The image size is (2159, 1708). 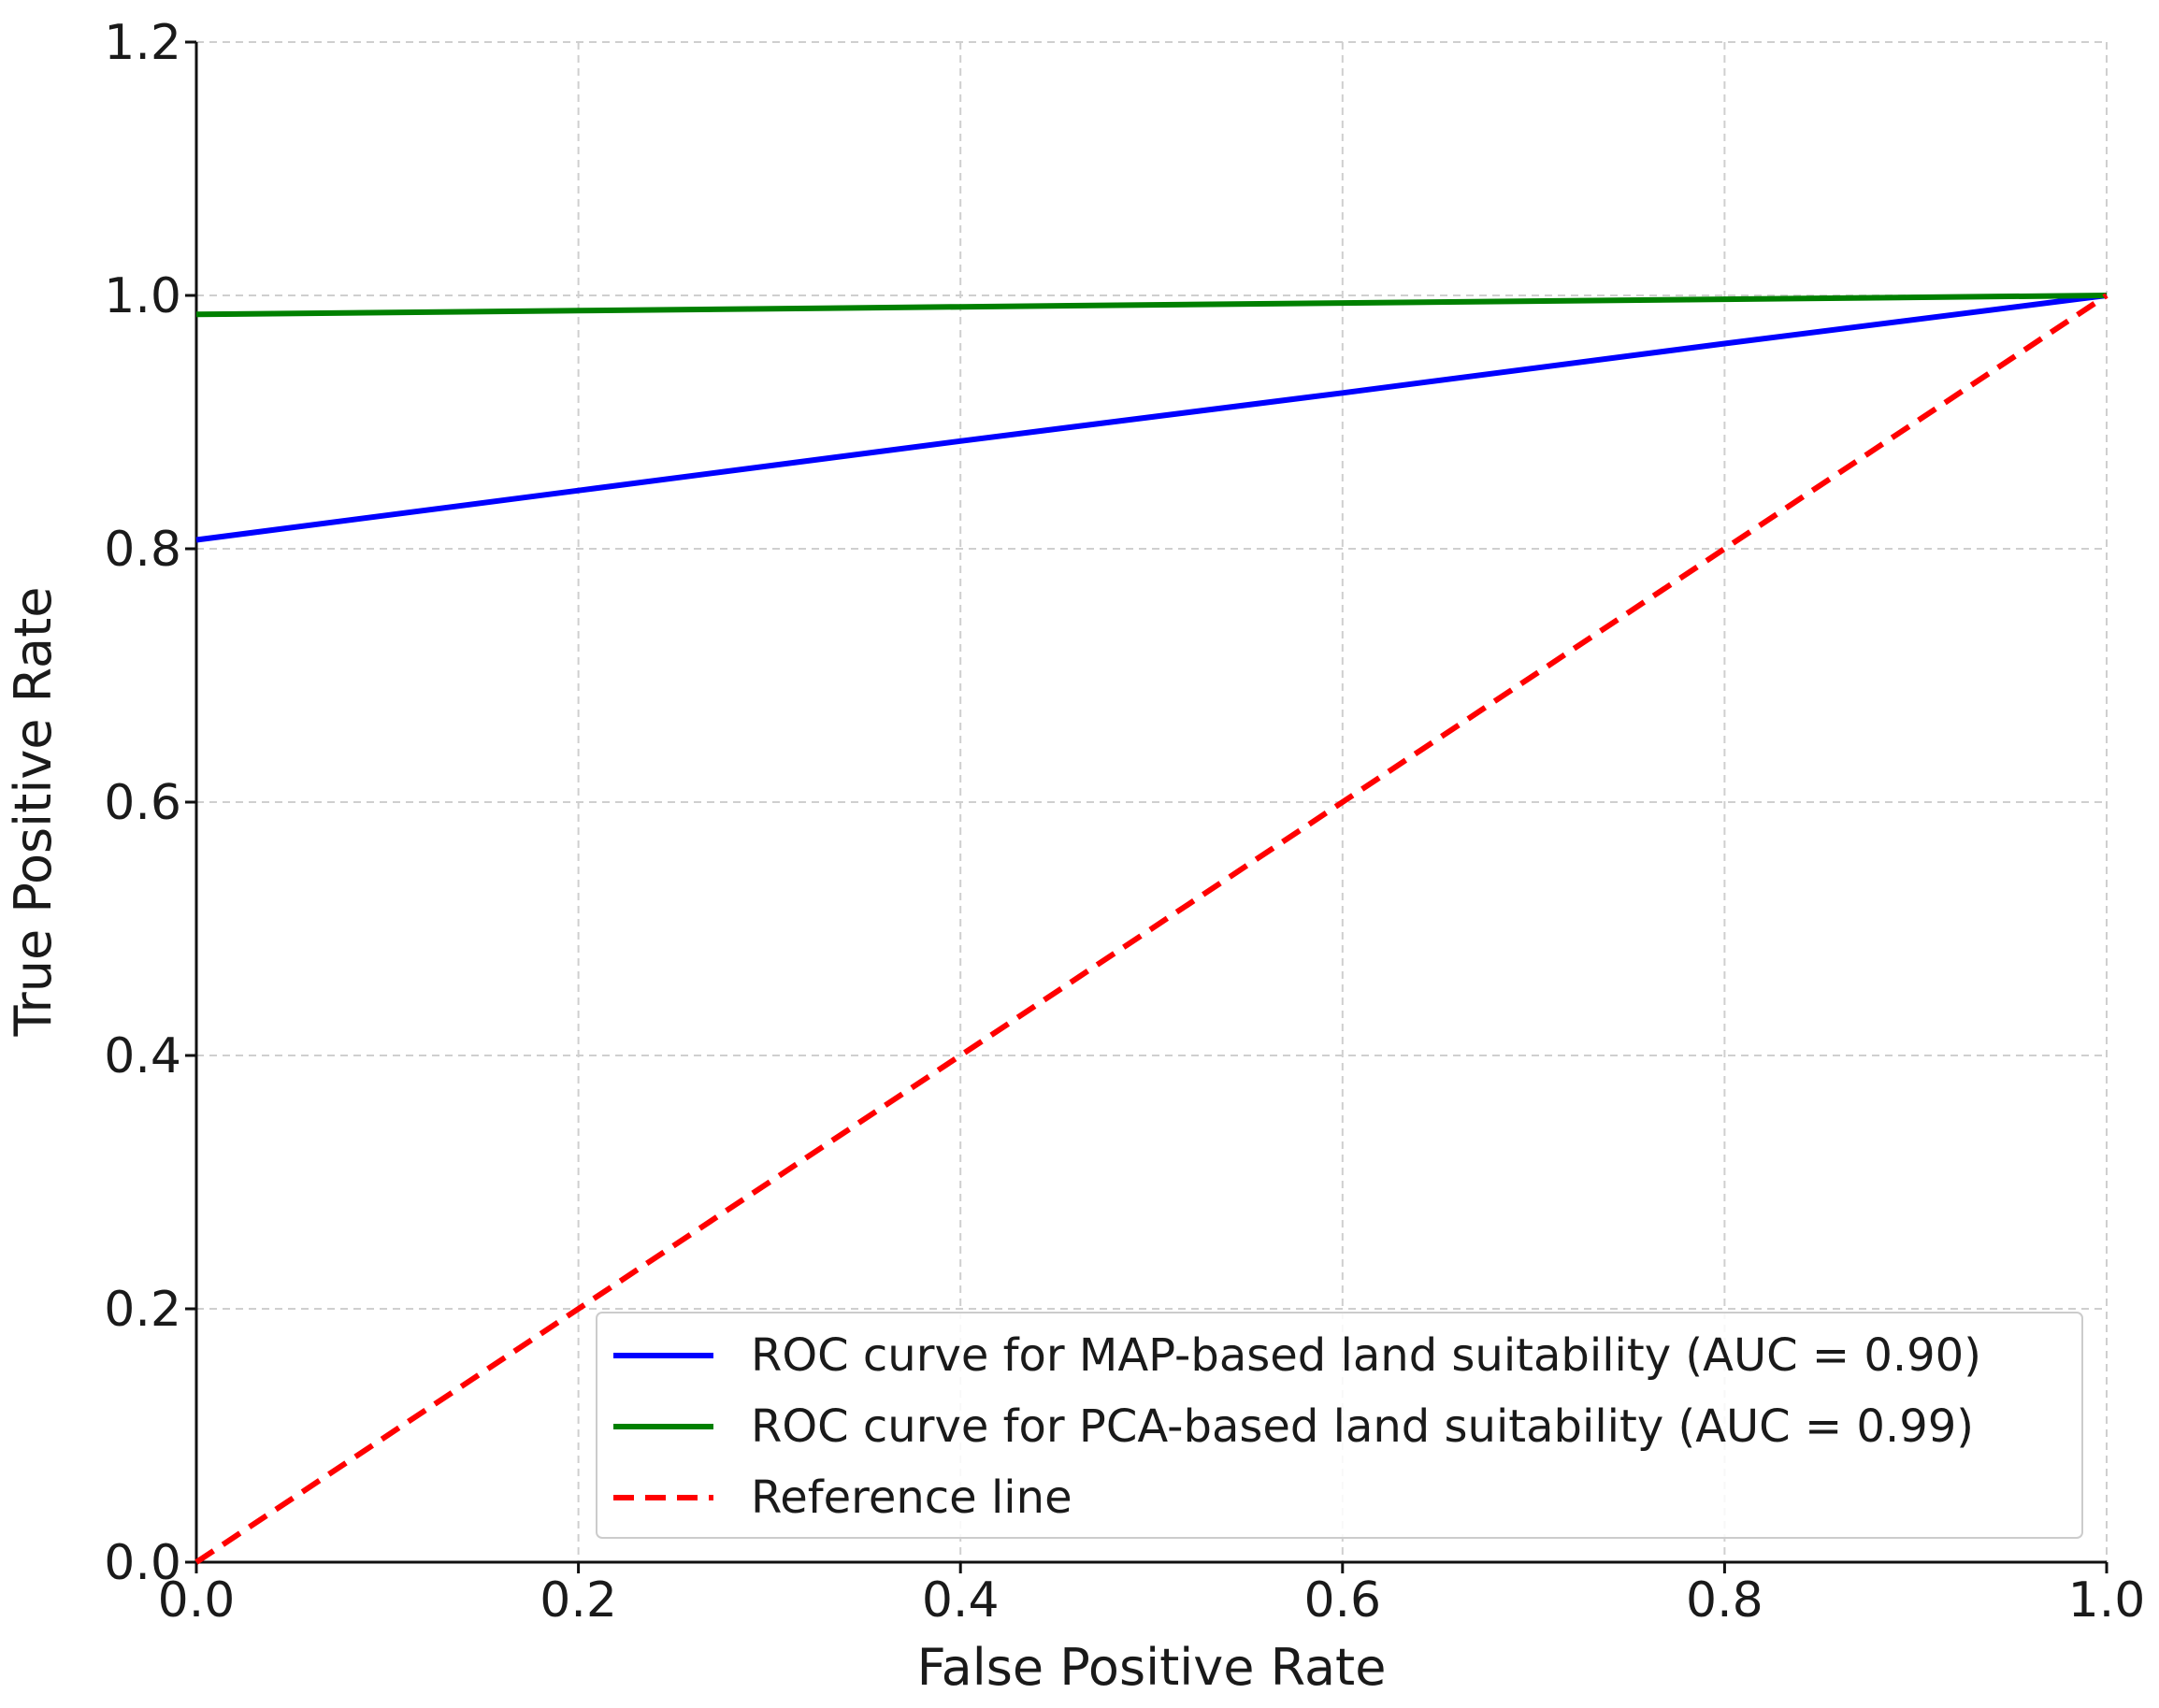 What do you see at coordinates (142, 1056) in the screenshot?
I see `y-tick-label: 0.4` at bounding box center [142, 1056].